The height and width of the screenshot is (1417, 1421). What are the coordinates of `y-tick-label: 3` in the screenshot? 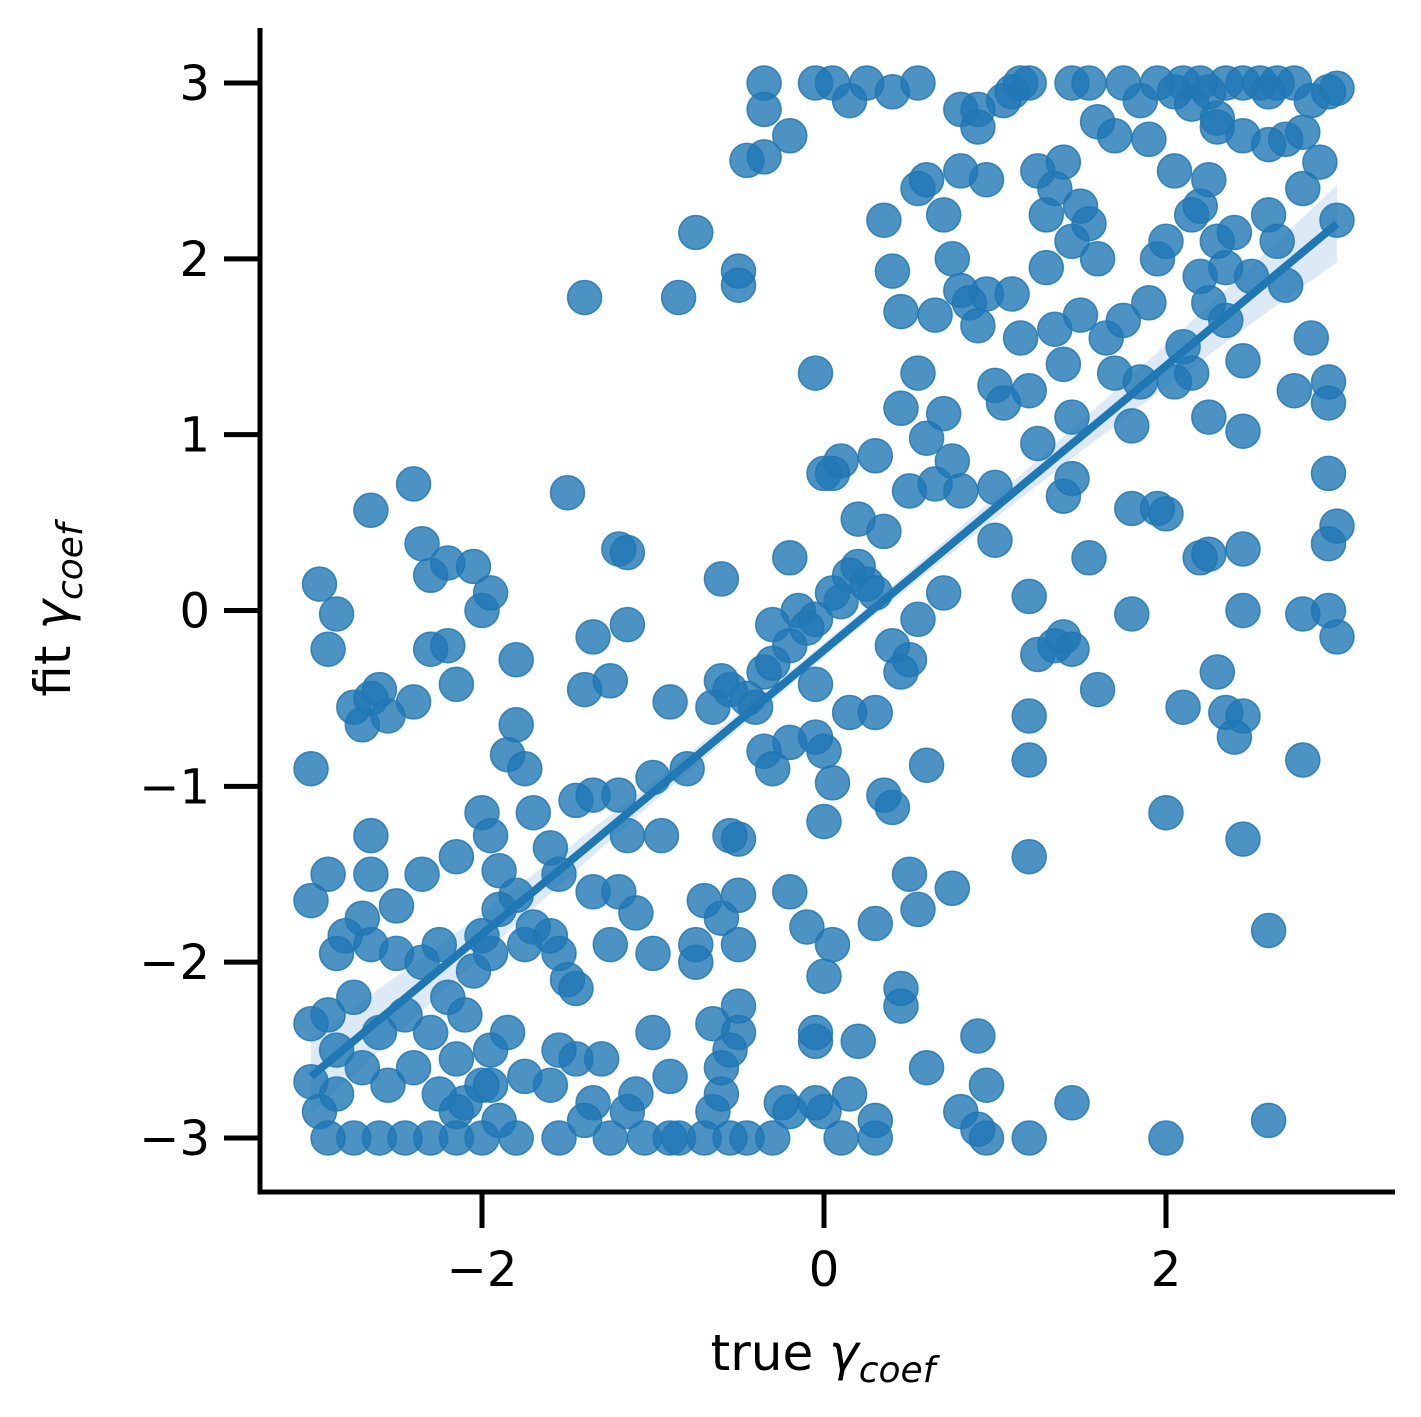 It's located at (194, 84).